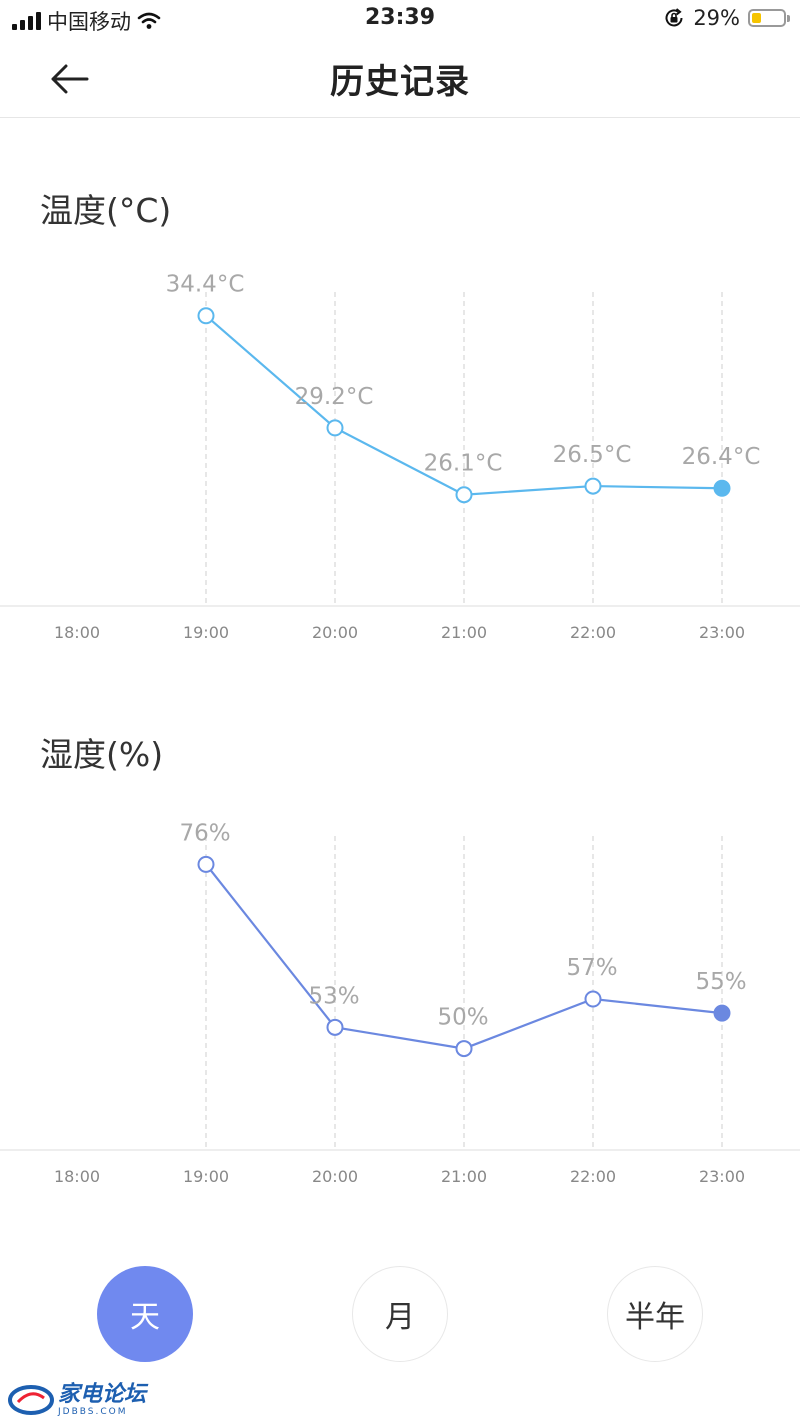  What do you see at coordinates (334, 397) in the screenshot?
I see `data-label: 29.2°C` at bounding box center [334, 397].